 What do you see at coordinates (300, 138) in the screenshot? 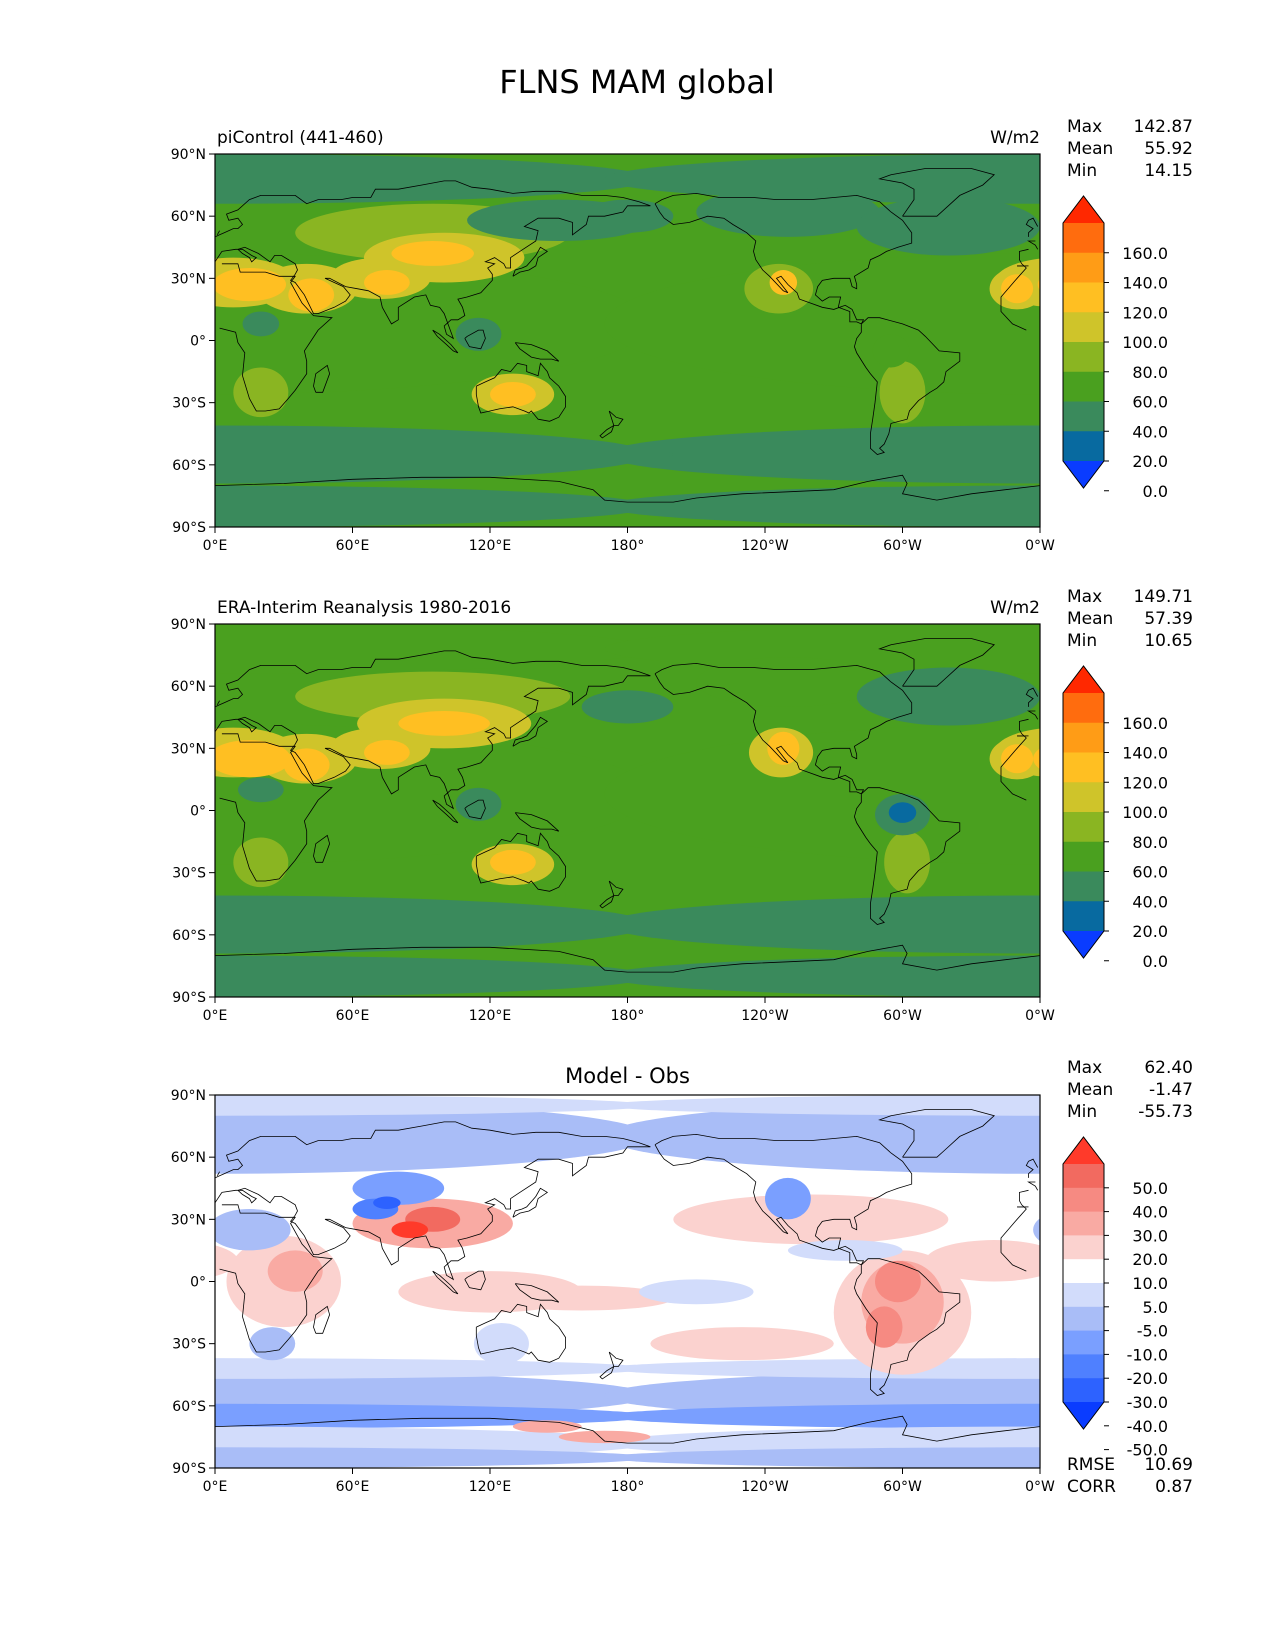
I see `panel-title-model: piControl (441-460)` at bounding box center [300, 138].